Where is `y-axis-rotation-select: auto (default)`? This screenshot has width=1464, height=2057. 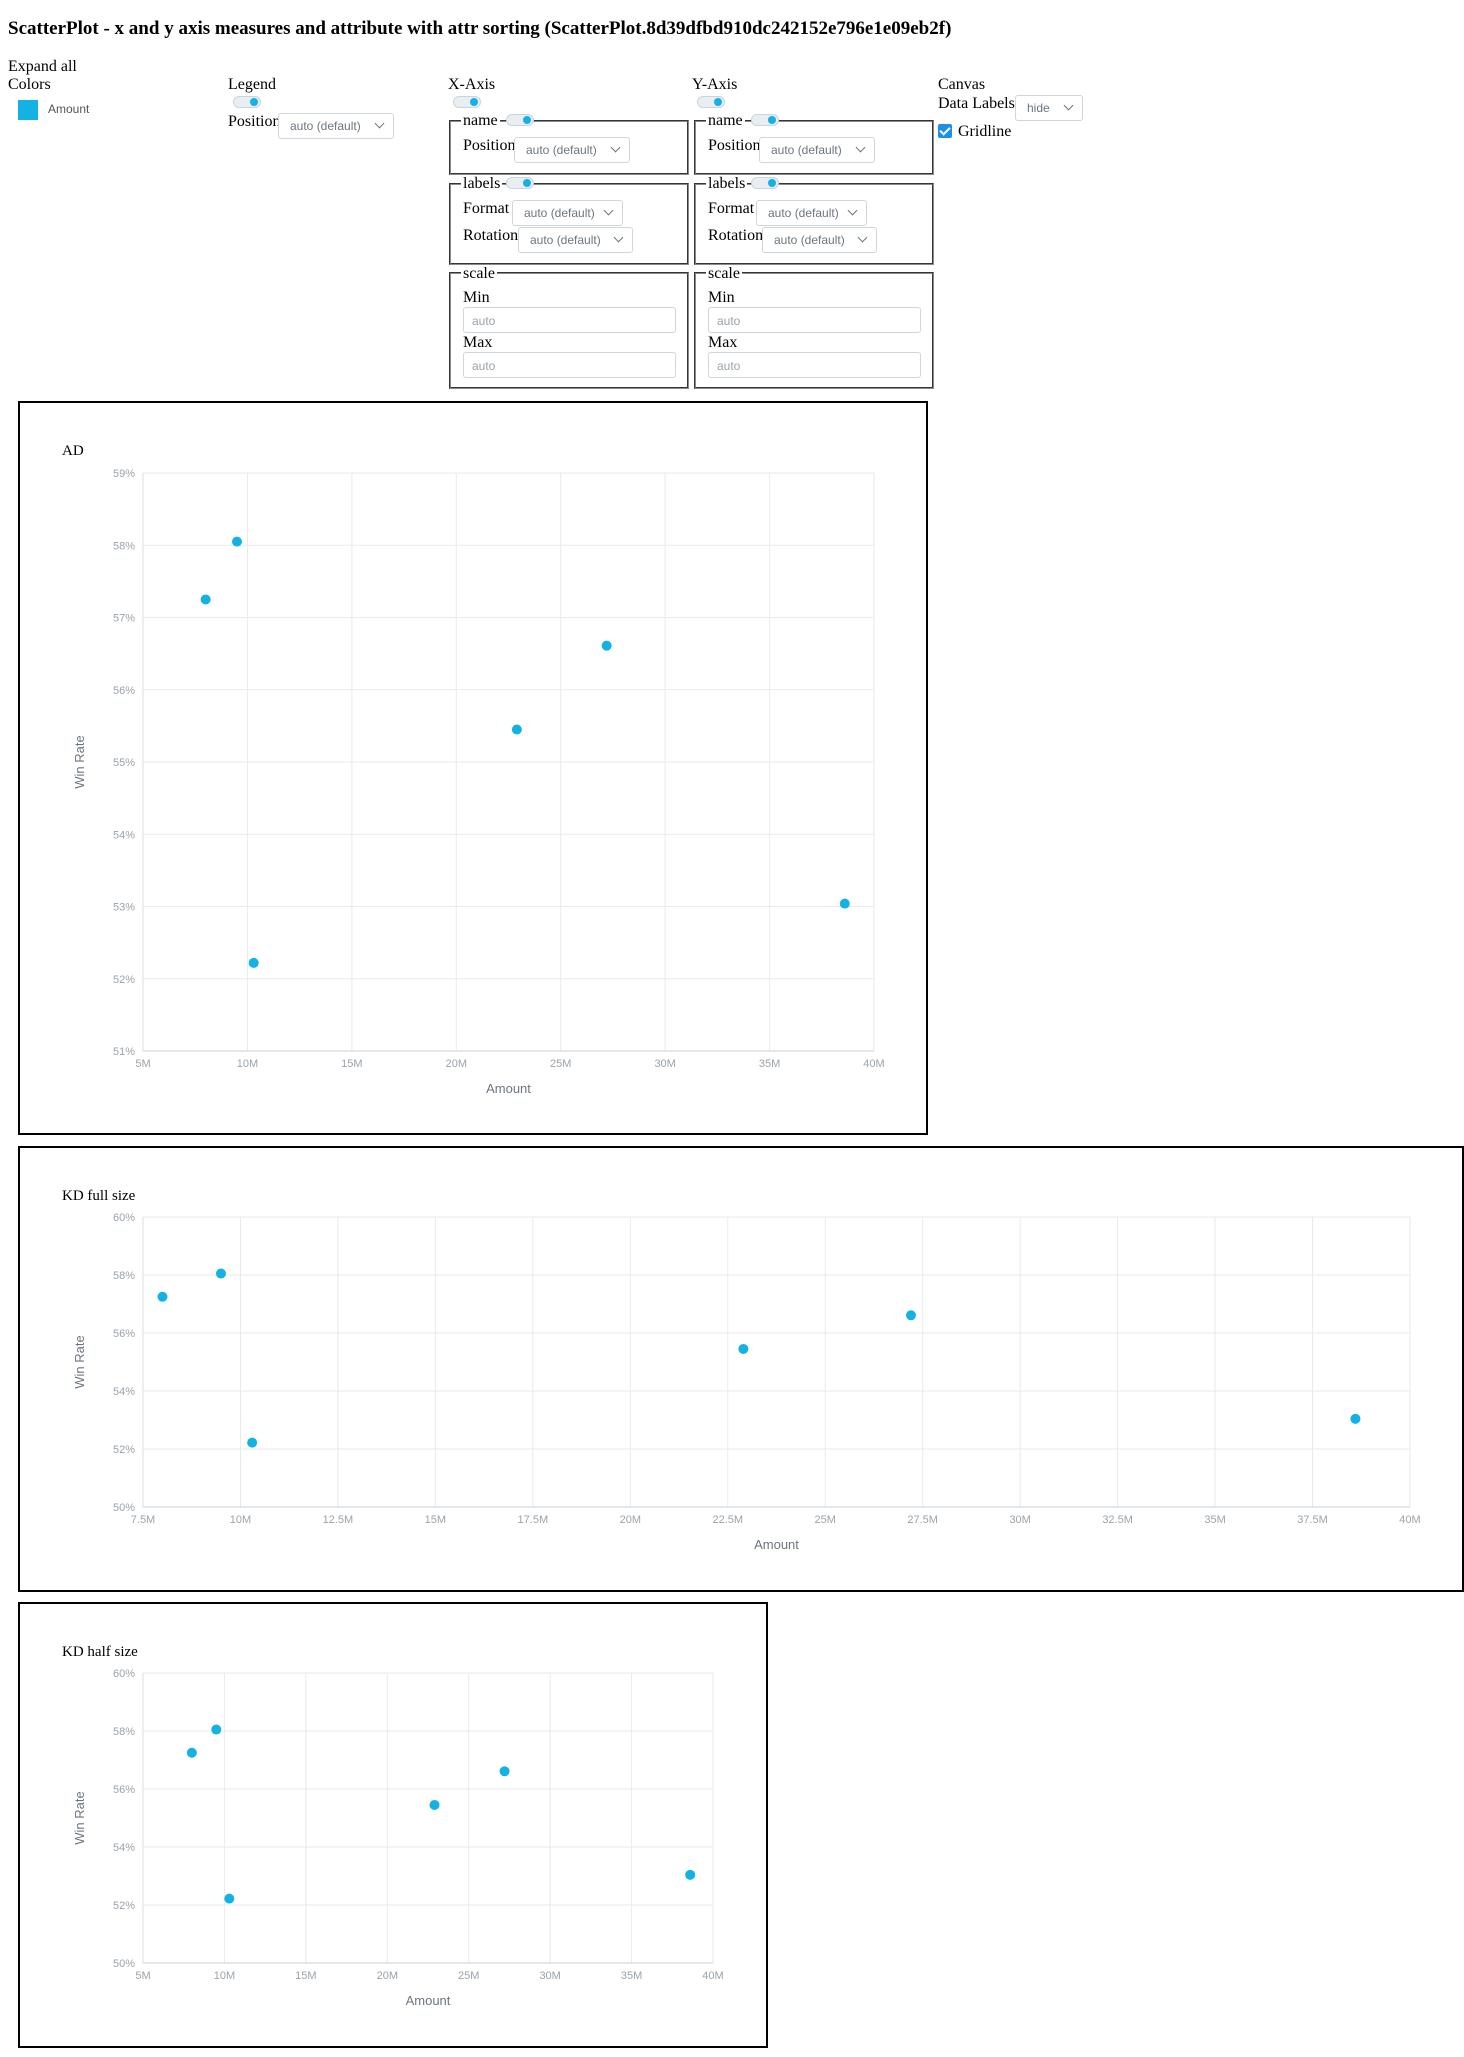
y-axis-rotation-select: auto (default) is located at coordinates (819, 240).